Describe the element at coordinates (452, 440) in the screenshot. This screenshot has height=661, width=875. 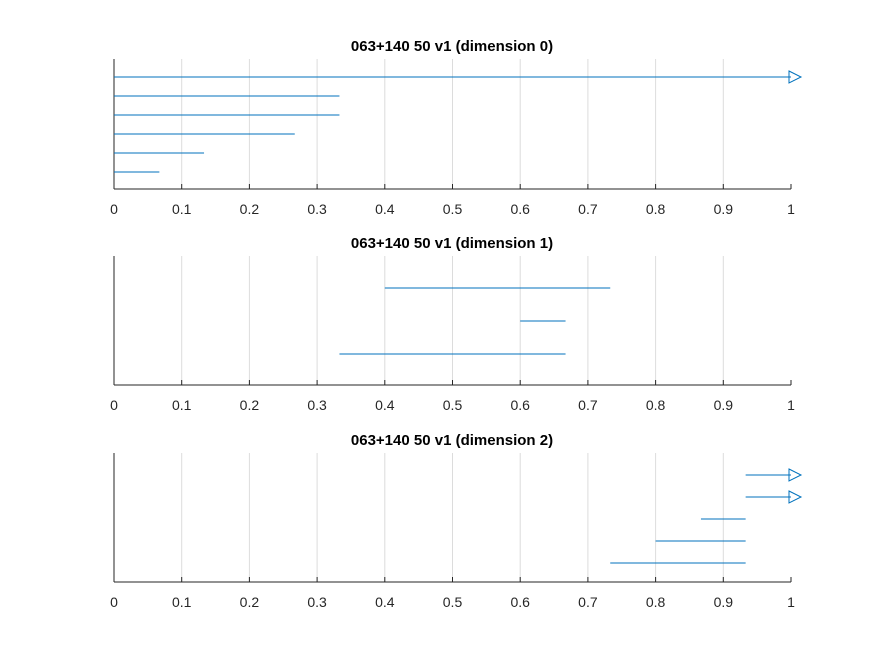
I see `chart-title: 063+140 50 v1 (dimension 2)` at that location.